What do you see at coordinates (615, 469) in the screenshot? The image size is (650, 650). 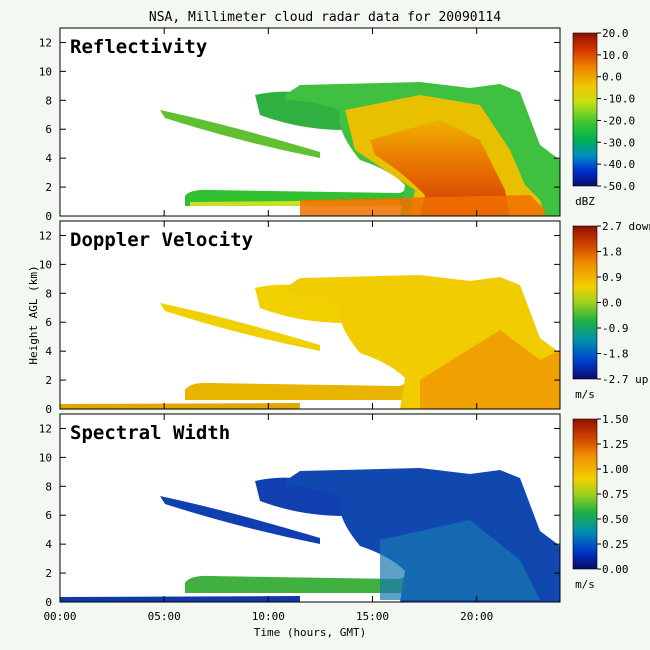 I see `colorbar-tick-label: 1.00` at bounding box center [615, 469].